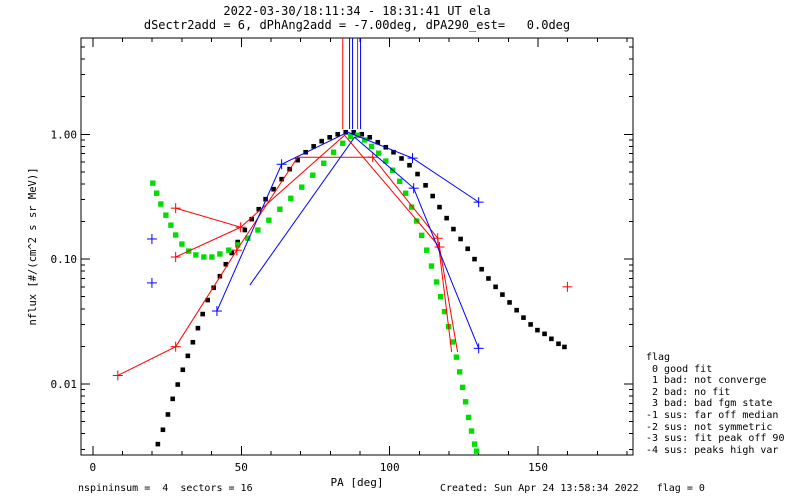 This screenshot has height=500, width=800. Describe the element at coordinates (709, 404) in the screenshot. I see `legend-item-bad-fgm-state: 3 bad: bad fgm state` at that location.